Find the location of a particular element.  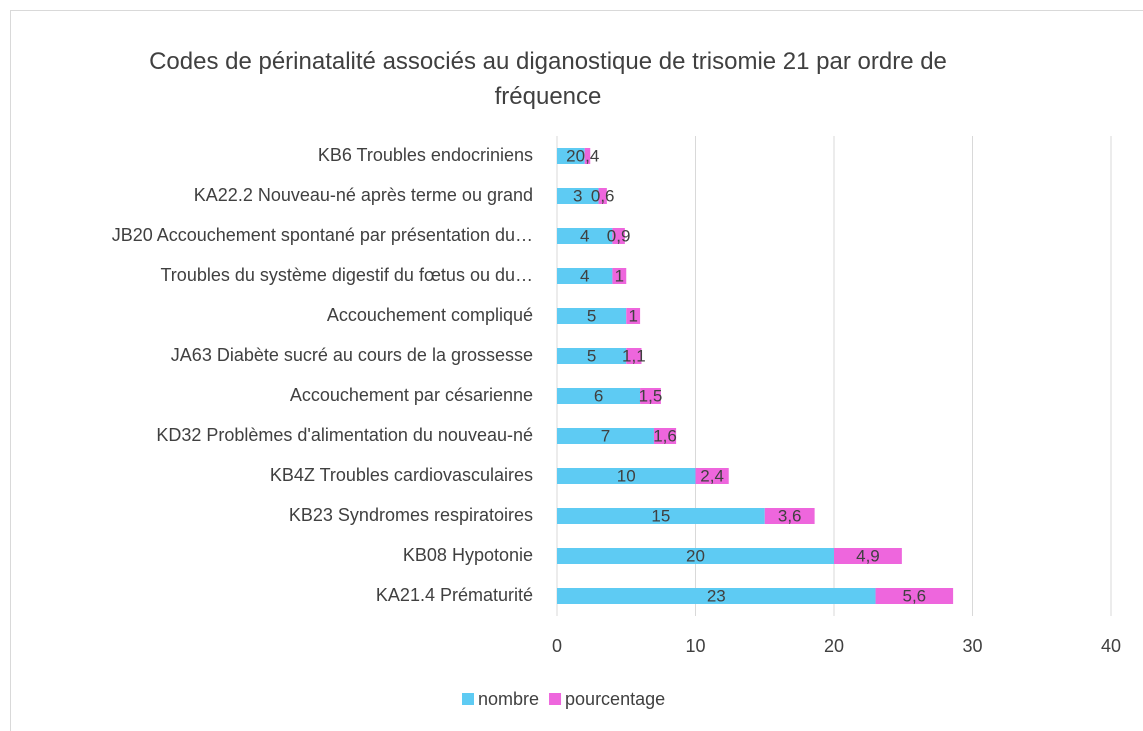

data-label: 0,9 is located at coordinates (619, 235).